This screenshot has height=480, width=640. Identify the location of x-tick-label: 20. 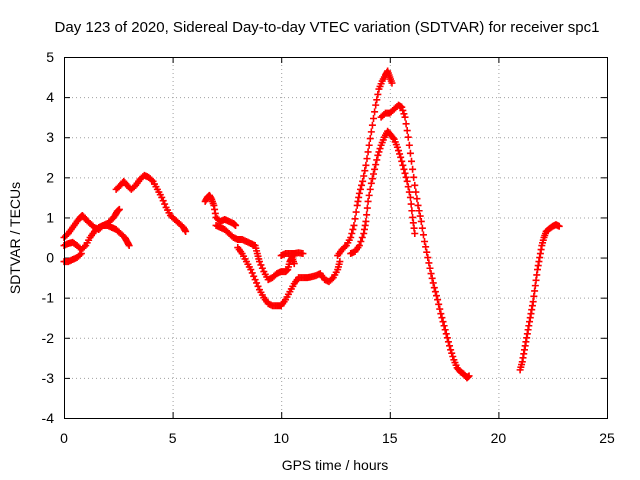
(499, 438).